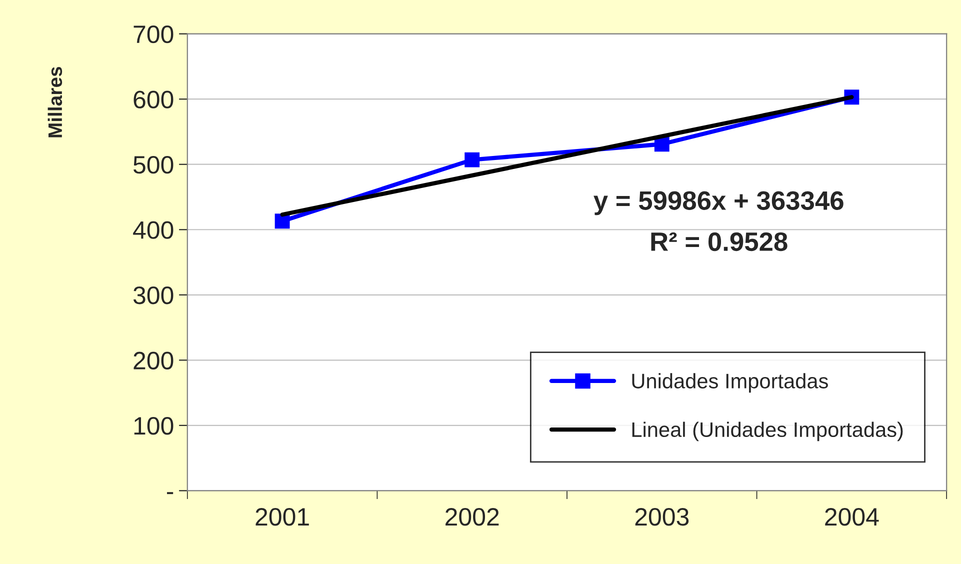 The height and width of the screenshot is (564, 961). Describe the element at coordinates (55, 102) in the screenshot. I see `y-axis-title: Millares` at that location.